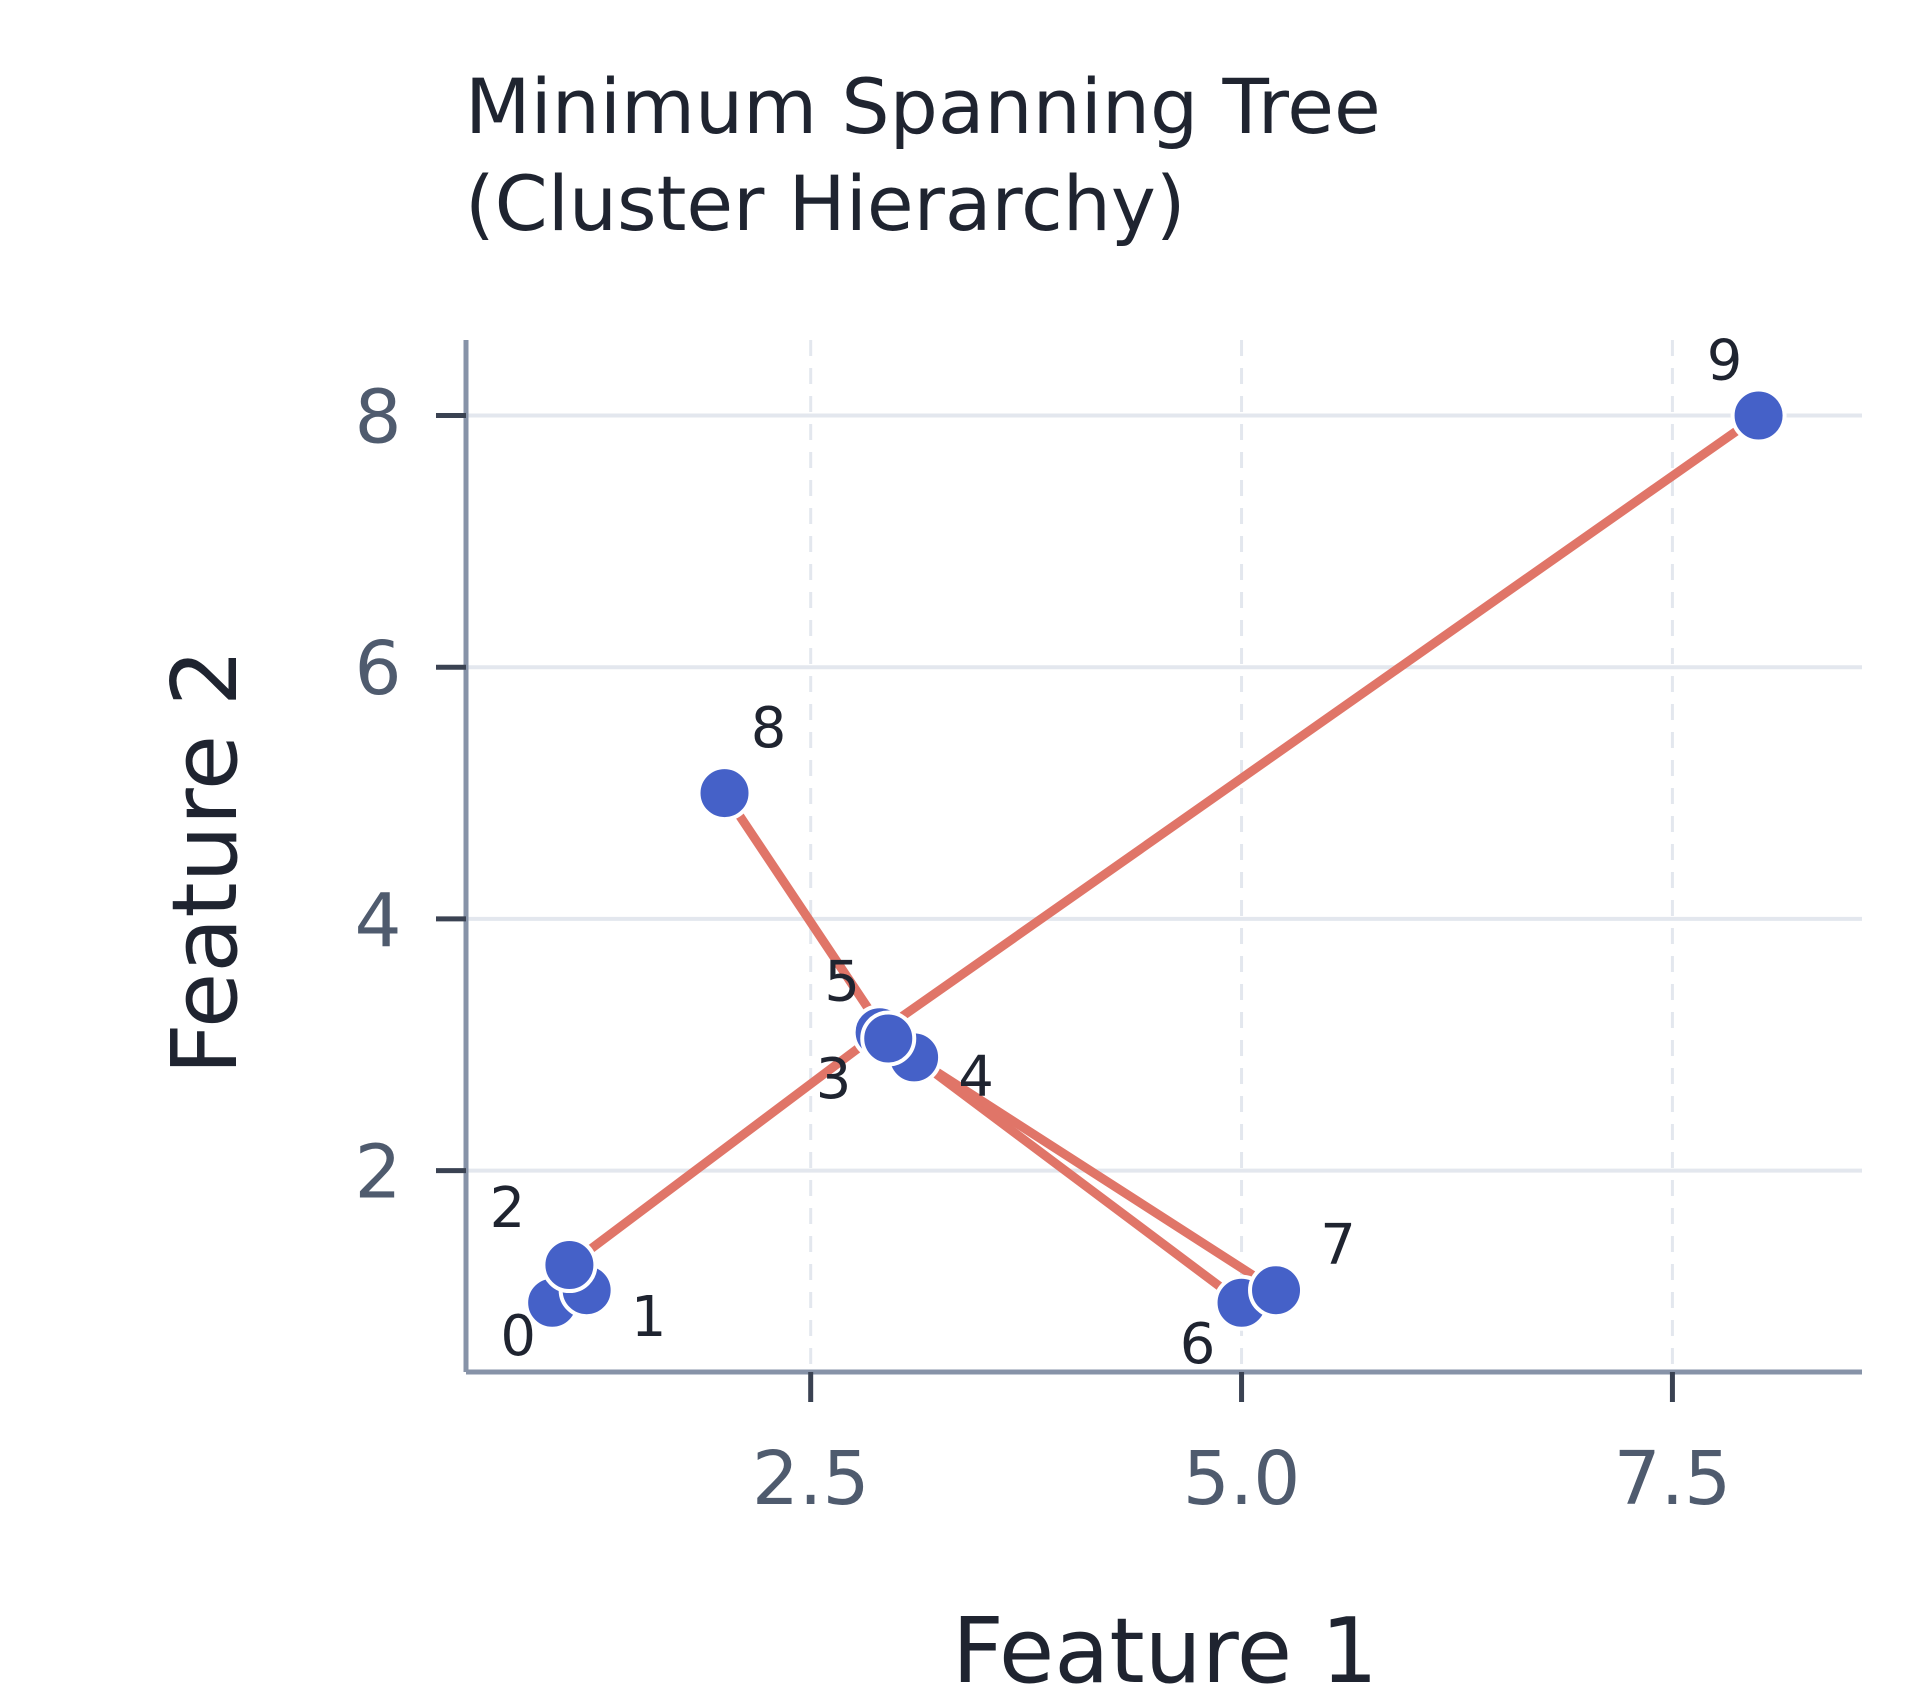 The height and width of the screenshot is (1698, 1920). I want to click on point-label-0: 0, so click(518, 1336).